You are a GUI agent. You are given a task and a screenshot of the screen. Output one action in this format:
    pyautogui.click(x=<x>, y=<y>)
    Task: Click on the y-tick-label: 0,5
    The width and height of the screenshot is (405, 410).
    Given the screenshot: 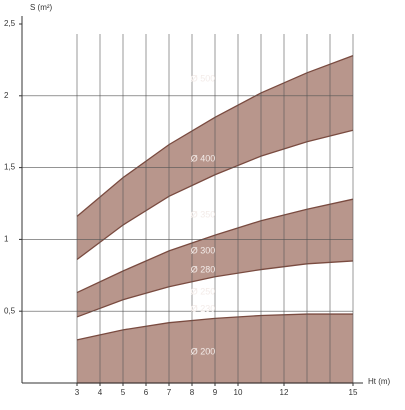 What is the action you would take?
    pyautogui.click(x=10, y=310)
    